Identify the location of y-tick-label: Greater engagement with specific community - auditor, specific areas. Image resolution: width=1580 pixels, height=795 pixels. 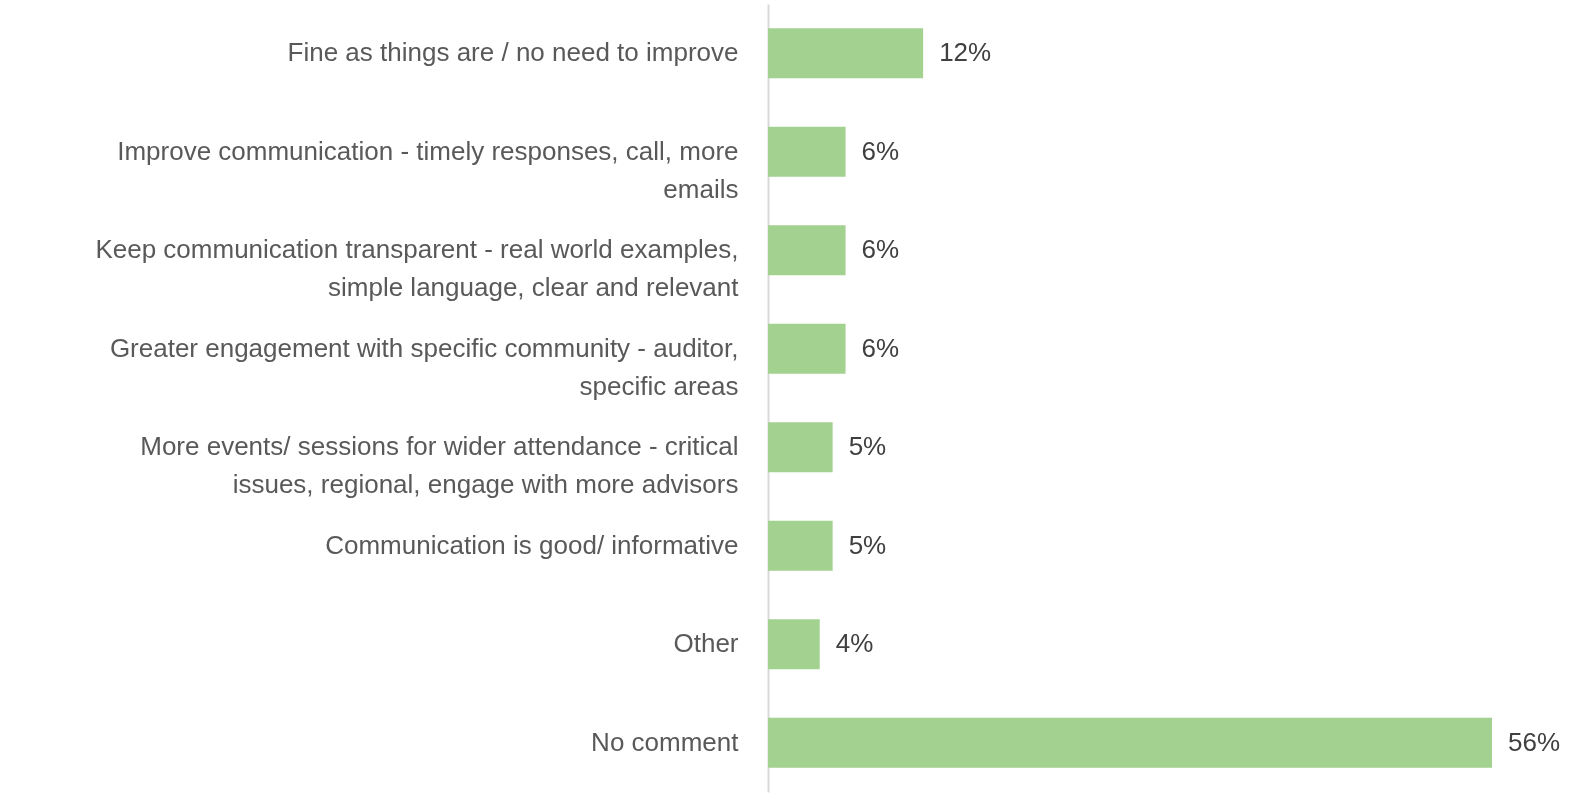
(424, 366).